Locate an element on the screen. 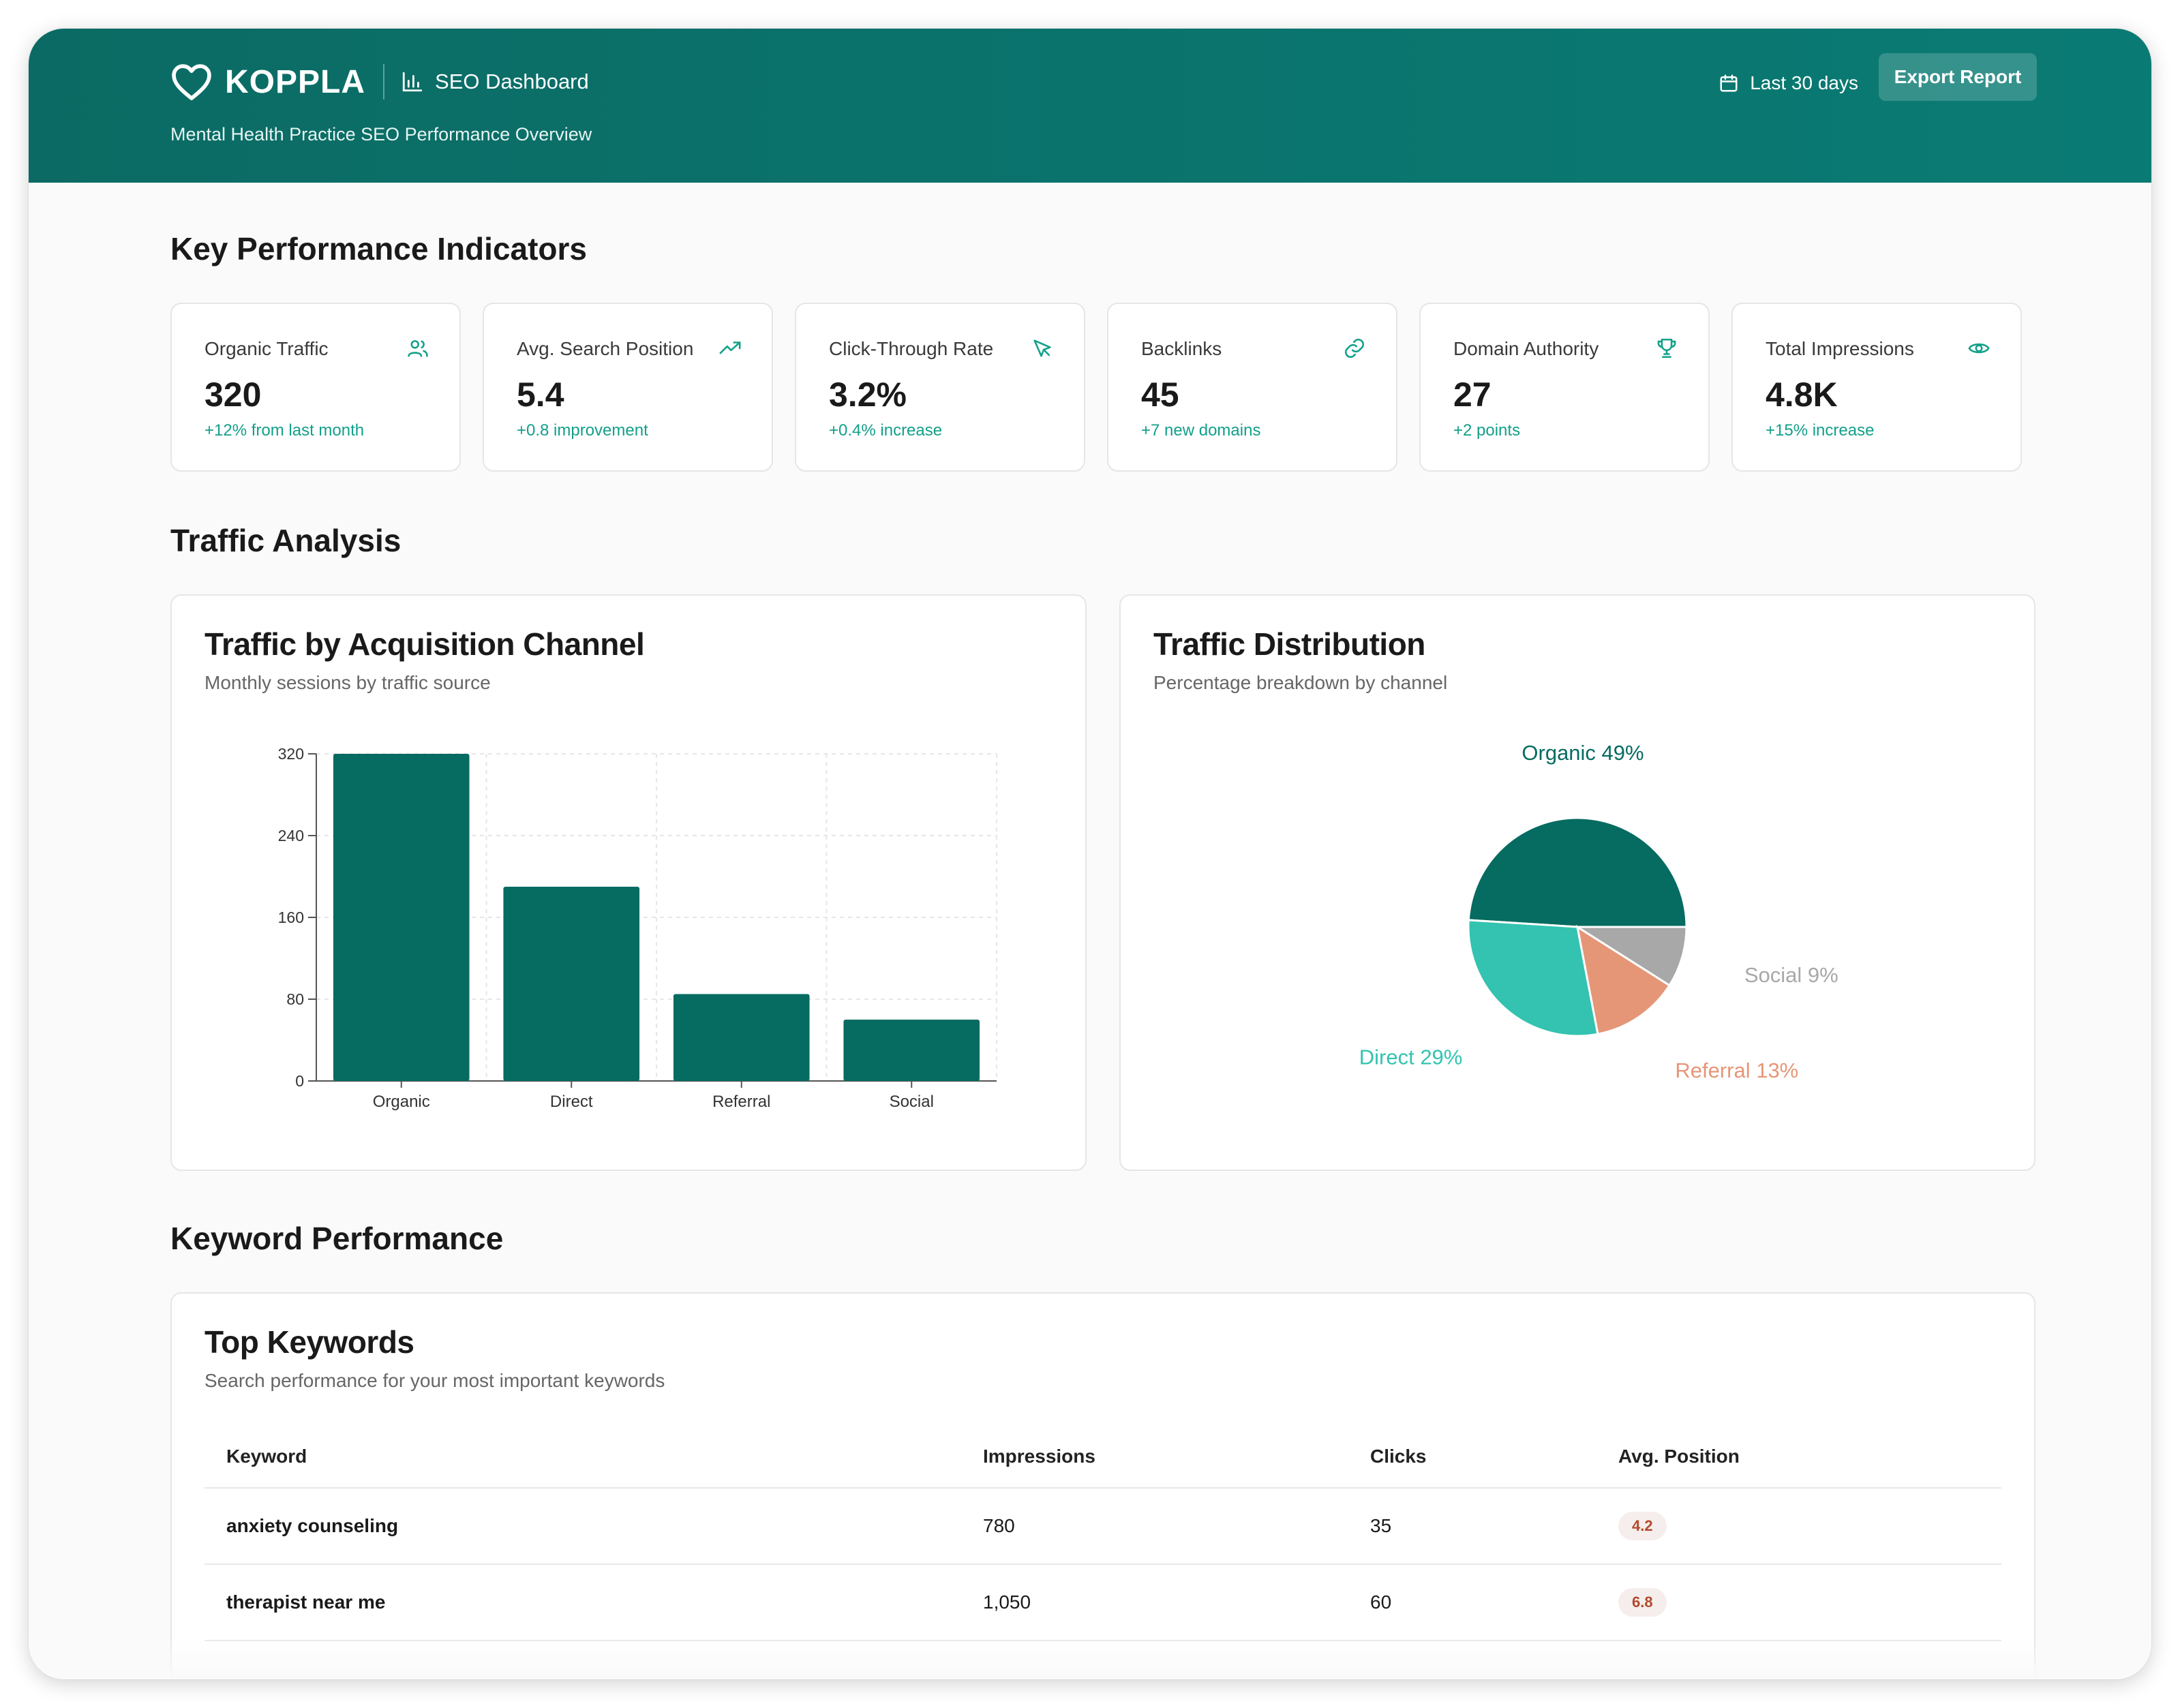 The width and height of the screenshot is (2180, 1708). kpi-value: 320 is located at coordinates (234, 395).